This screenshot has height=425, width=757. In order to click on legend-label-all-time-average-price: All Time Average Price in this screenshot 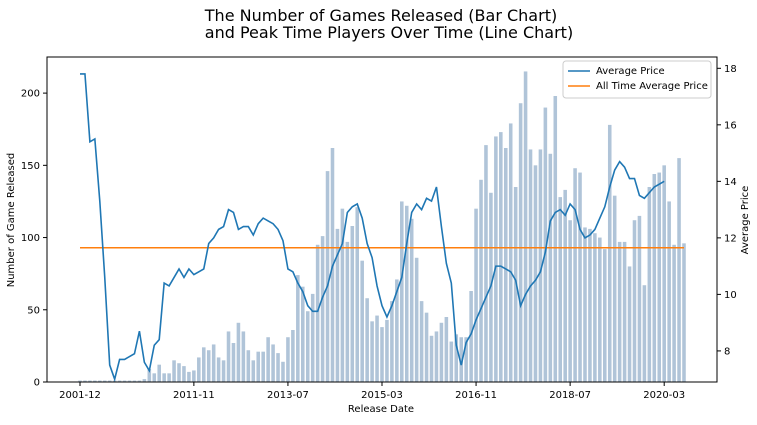, I will do `click(652, 86)`.